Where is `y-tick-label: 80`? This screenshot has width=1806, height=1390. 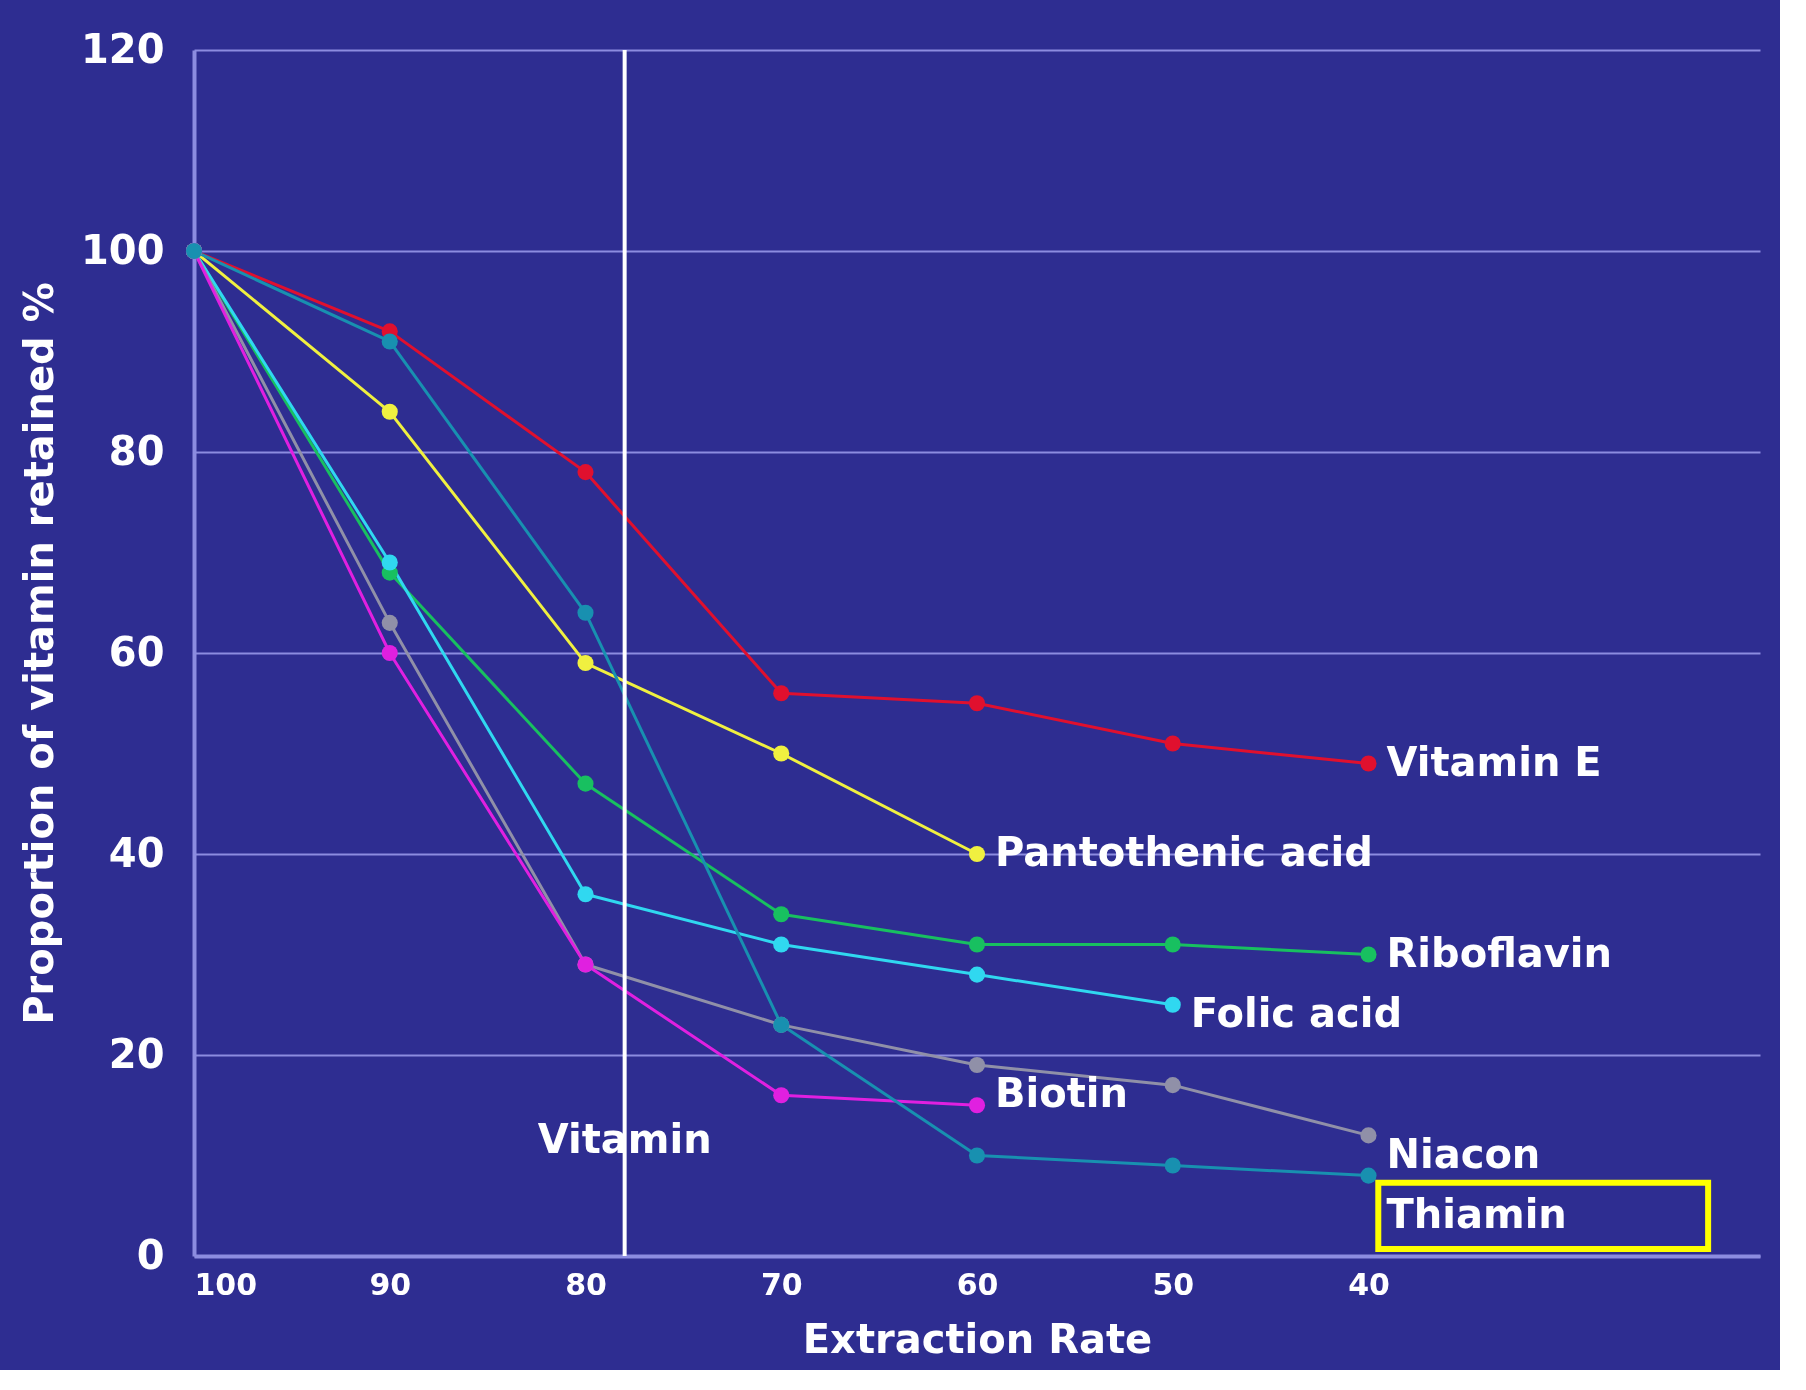 y-tick-label: 80 is located at coordinates (136, 450).